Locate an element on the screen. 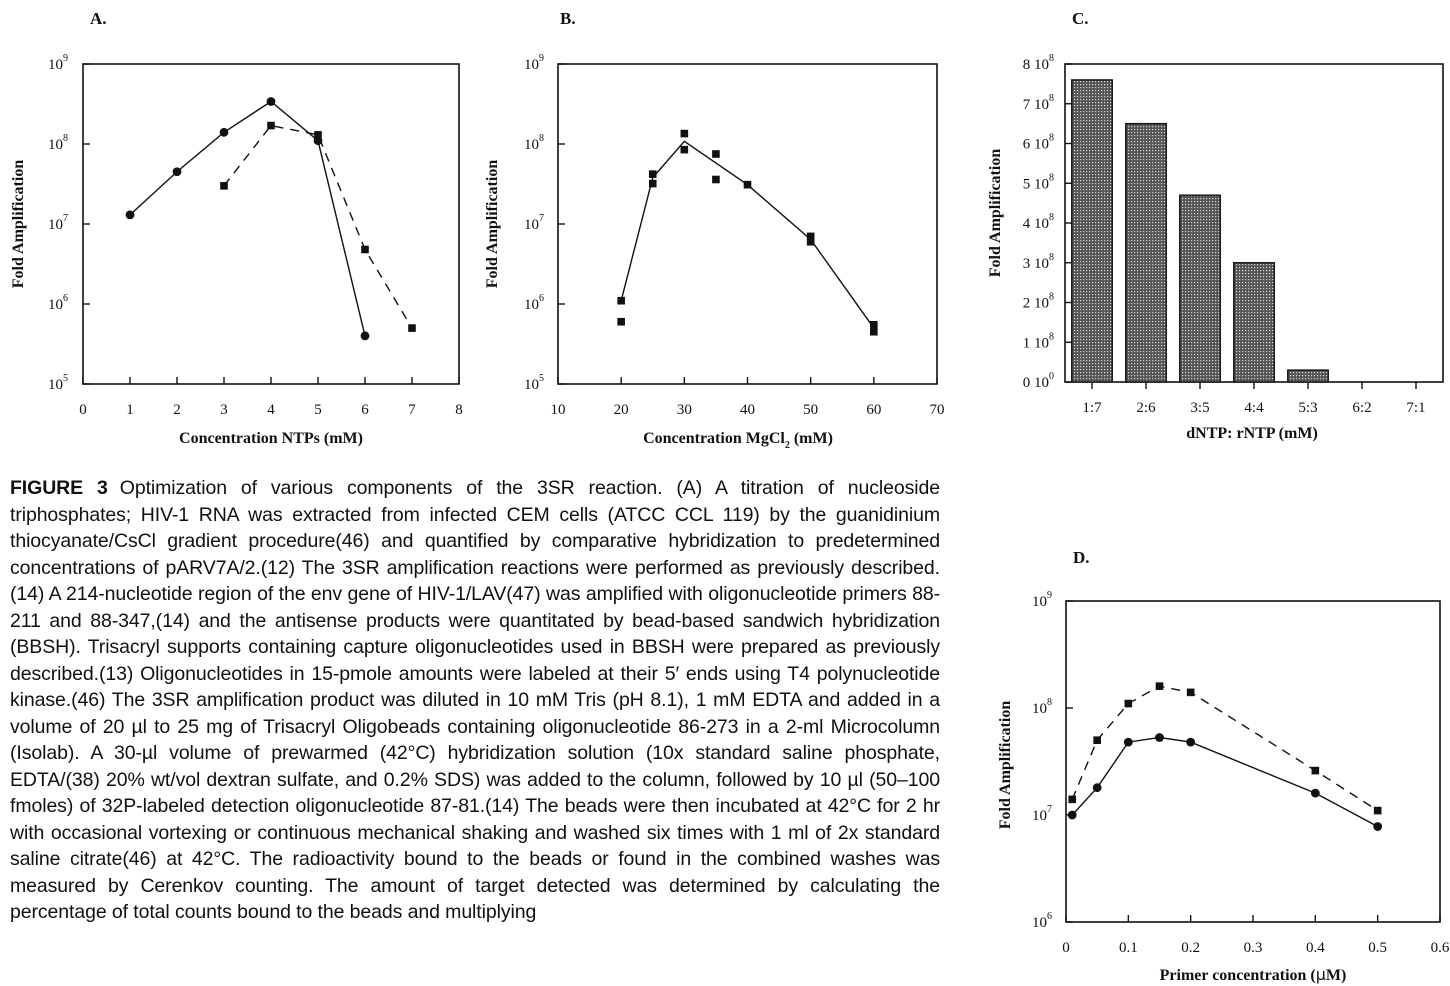 Image resolution: width=1450 pixels, height=986 pixels. chart-d-x-tick-label-6: 0.6 is located at coordinates (1440, 948).